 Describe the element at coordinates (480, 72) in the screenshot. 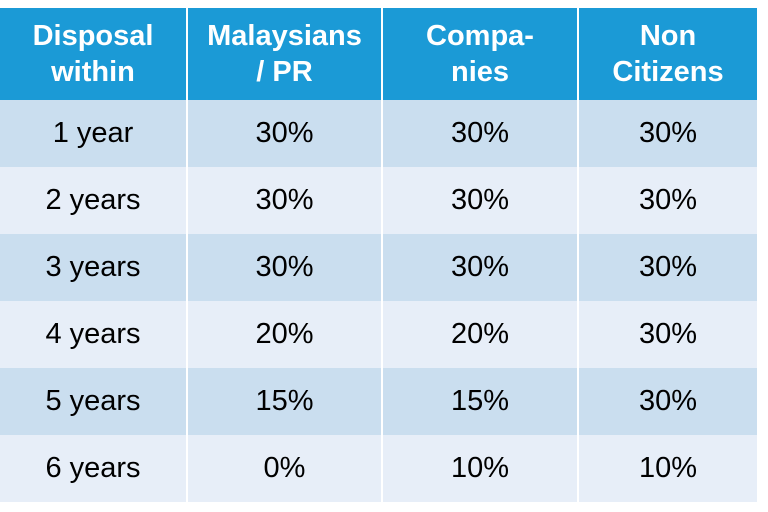

I see `header-text: nies` at that location.